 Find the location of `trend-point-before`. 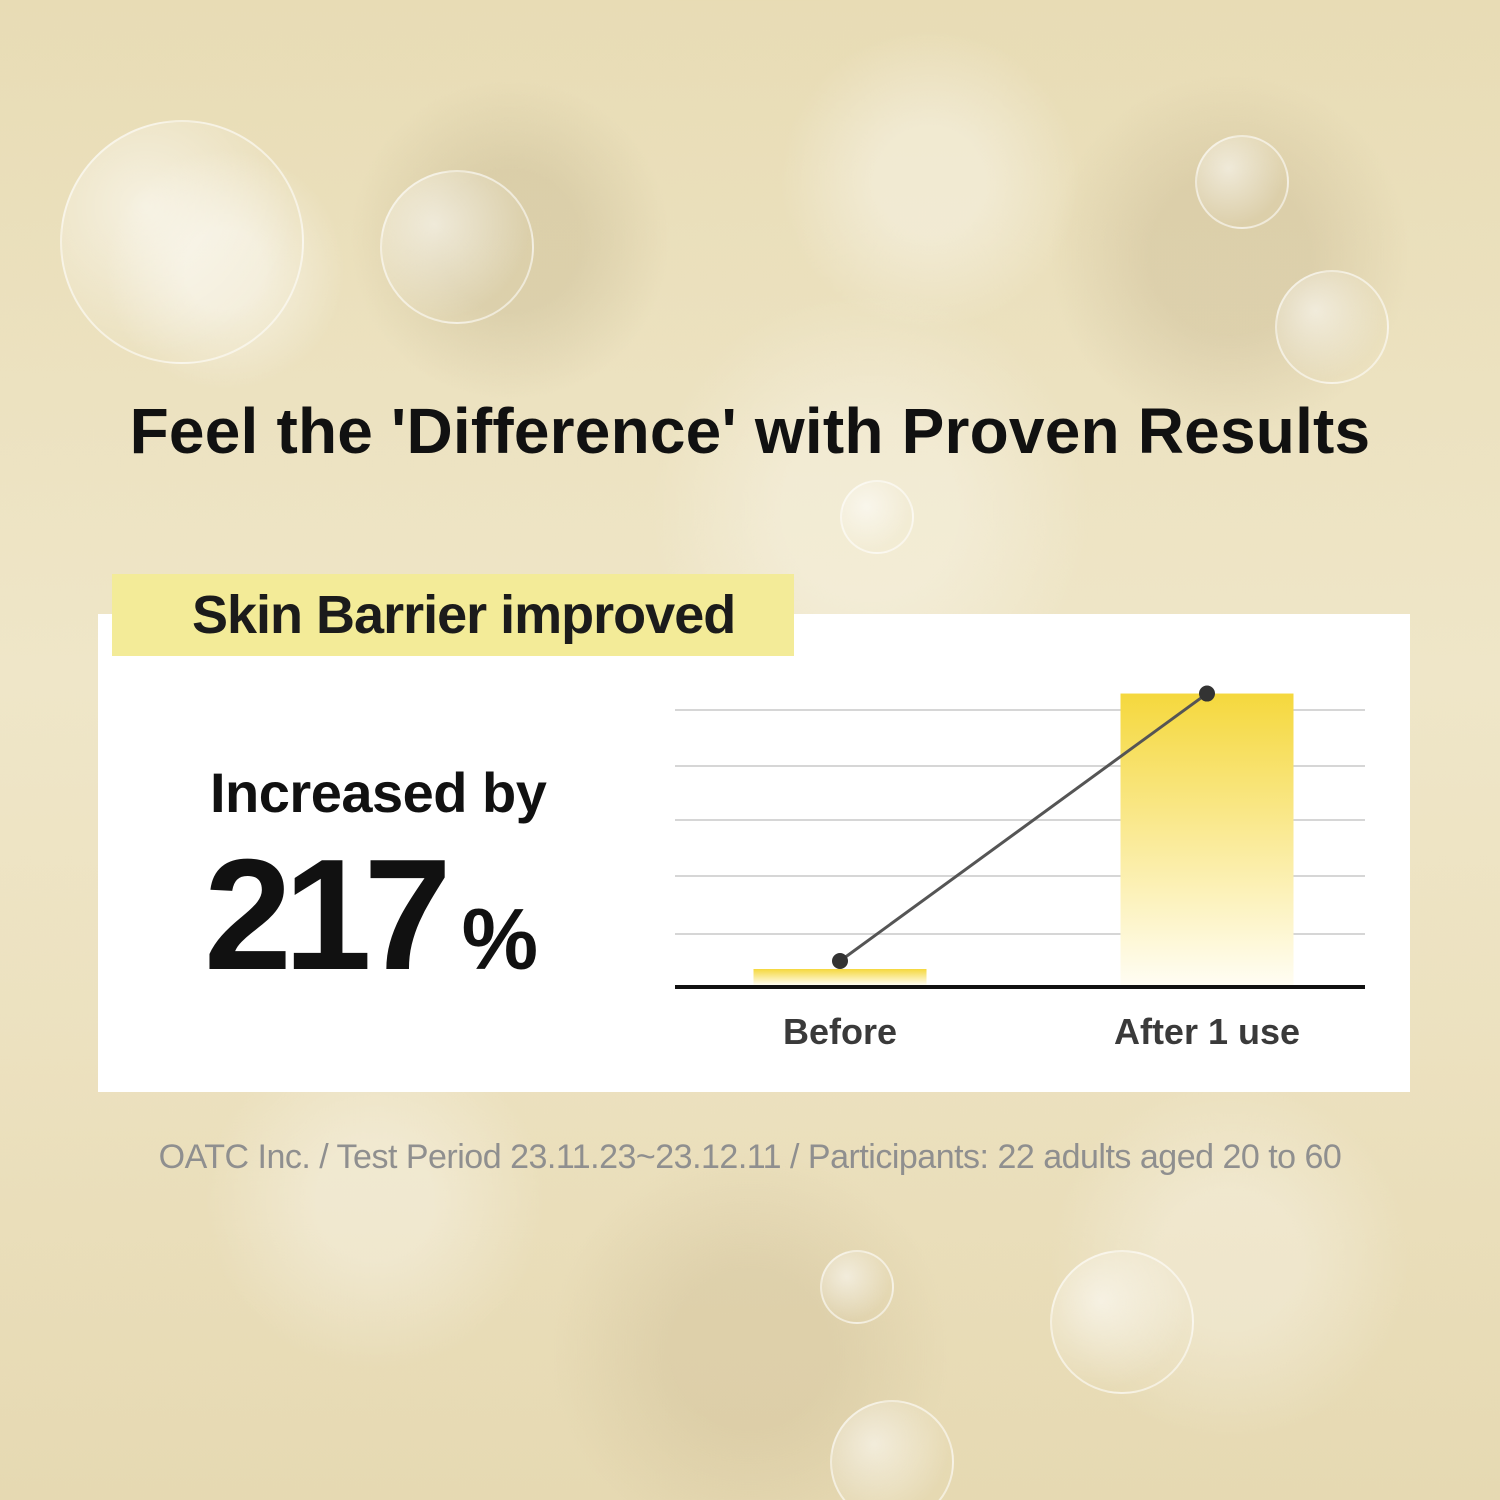

trend-point-before is located at coordinates (840, 961).